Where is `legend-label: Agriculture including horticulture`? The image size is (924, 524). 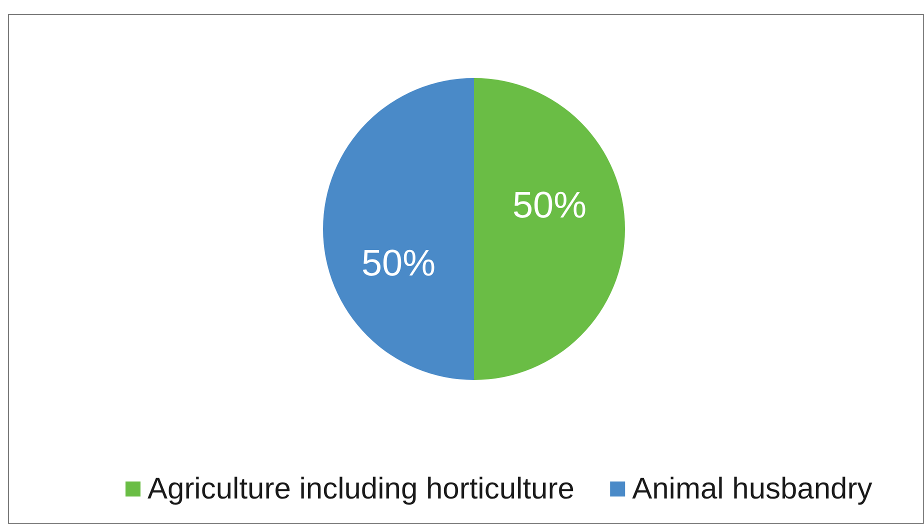
legend-label: Agriculture including horticulture is located at coordinates (361, 489).